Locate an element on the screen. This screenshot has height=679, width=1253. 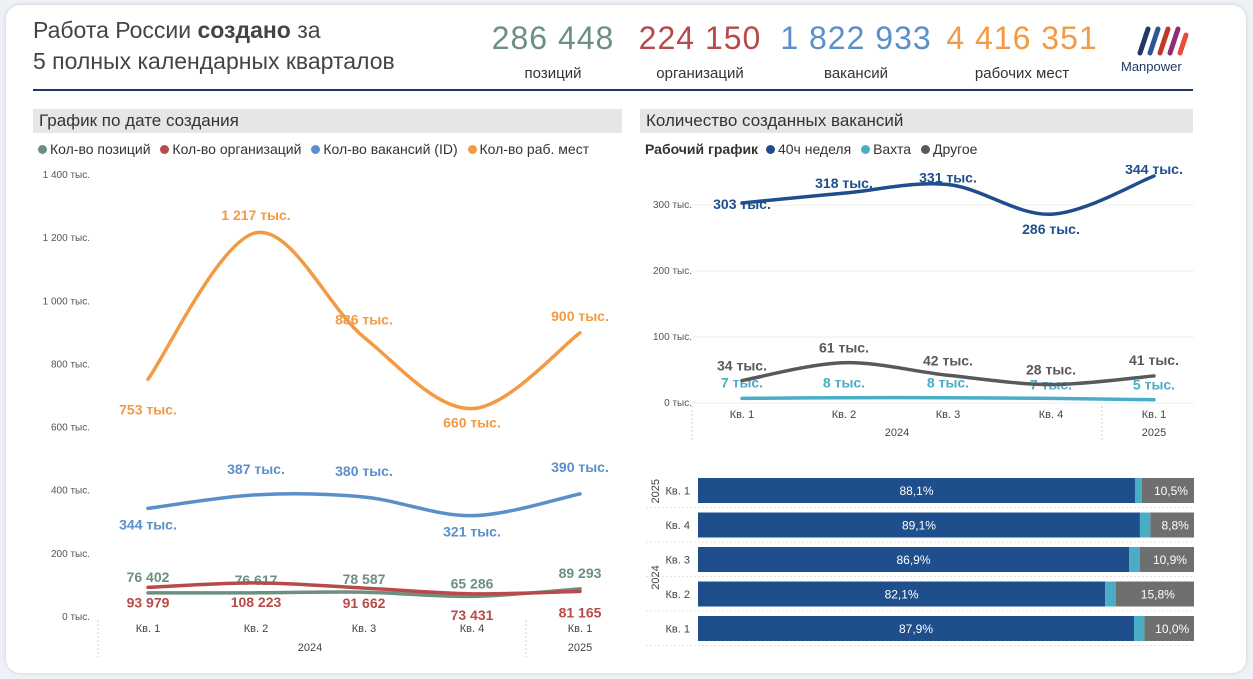
bar-year-label: 2025 is located at coordinates (656, 491).